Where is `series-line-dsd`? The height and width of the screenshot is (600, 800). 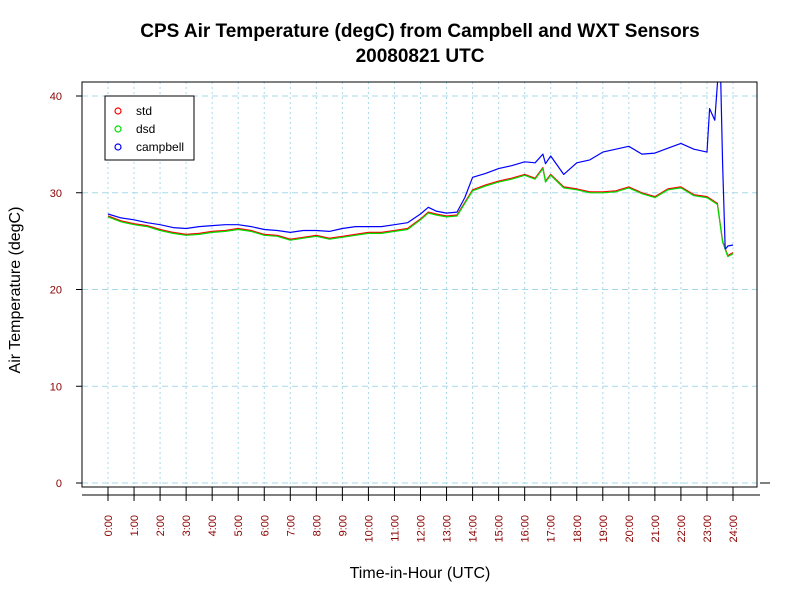
series-line-dsd is located at coordinates (420, 213).